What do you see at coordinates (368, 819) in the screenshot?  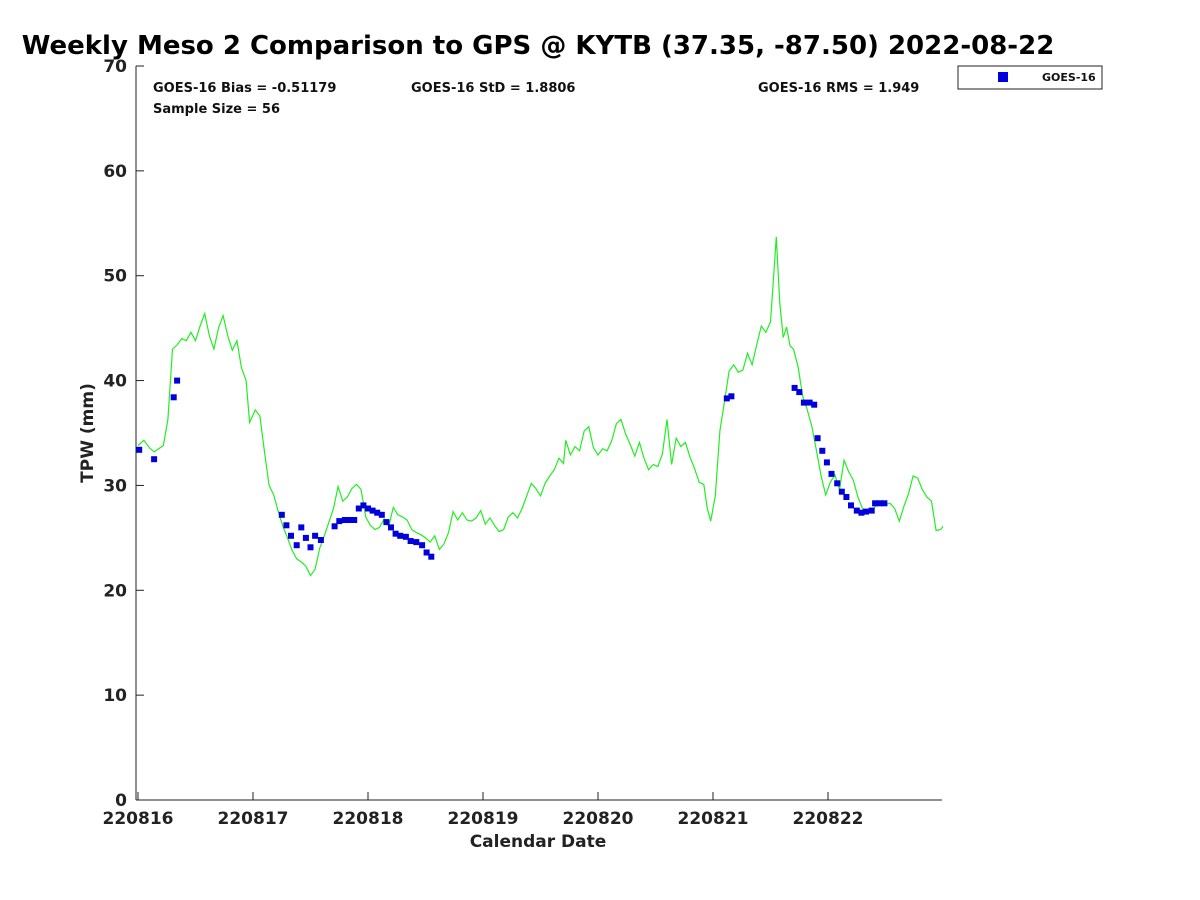 I see `x-tick-label: 220818` at bounding box center [368, 819].